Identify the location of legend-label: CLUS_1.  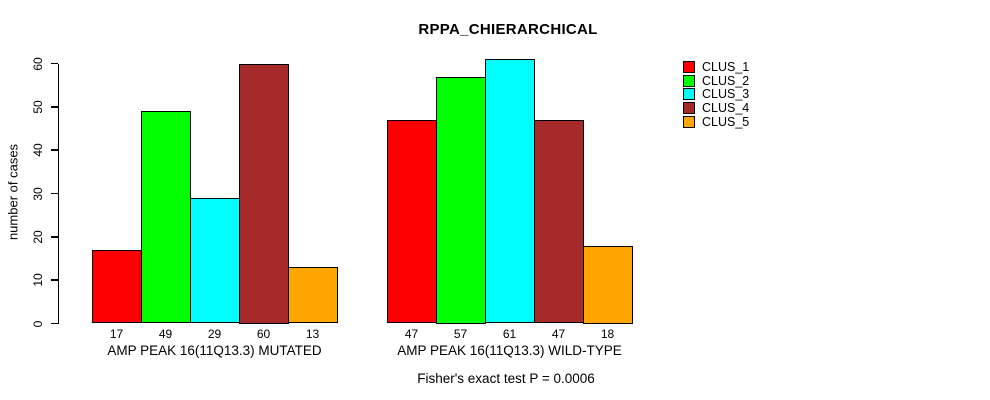
(726, 66).